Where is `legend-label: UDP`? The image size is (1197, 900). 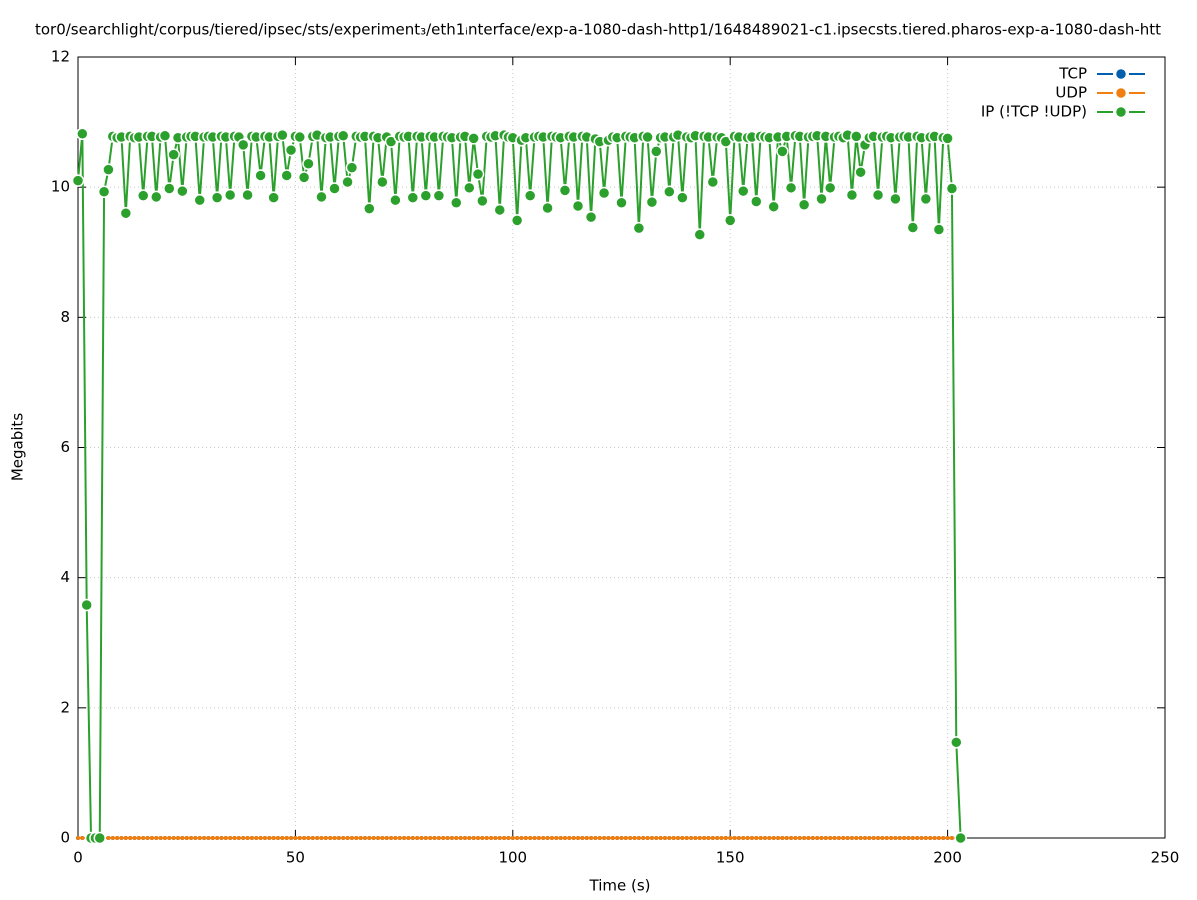
legend-label: UDP is located at coordinates (1071, 93).